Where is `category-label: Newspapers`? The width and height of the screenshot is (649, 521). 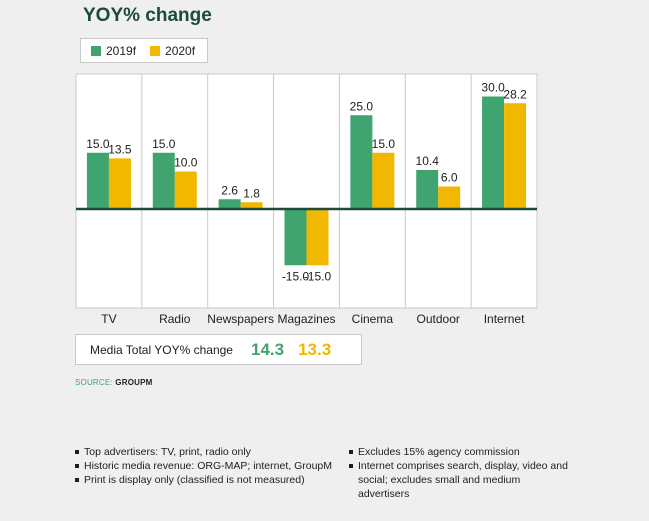
category-label: Newspapers is located at coordinates (240, 319).